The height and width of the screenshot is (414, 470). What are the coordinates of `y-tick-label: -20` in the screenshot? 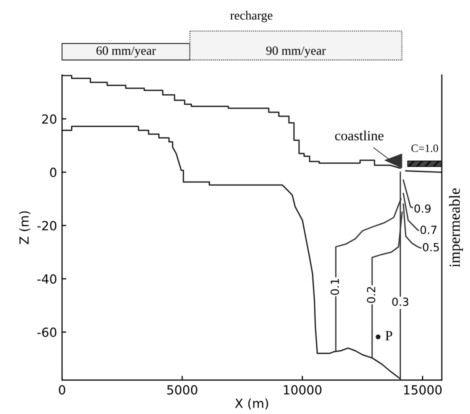 It's located at (46, 225).